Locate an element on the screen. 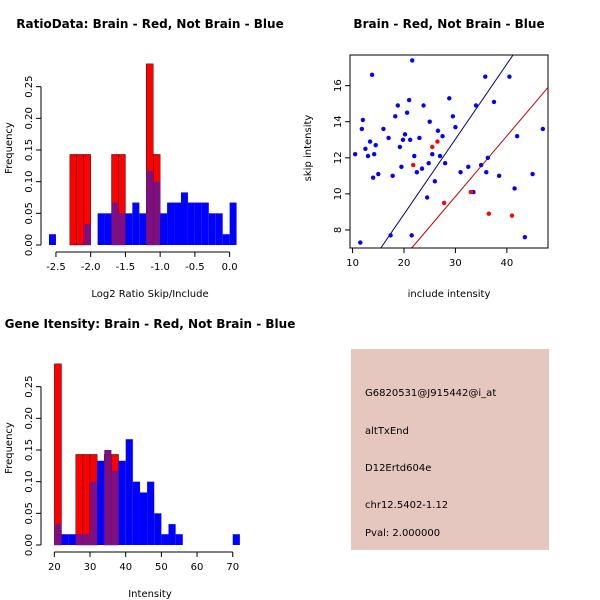  ratio-y-tick-label: 0.10 is located at coordinates (29, 182).